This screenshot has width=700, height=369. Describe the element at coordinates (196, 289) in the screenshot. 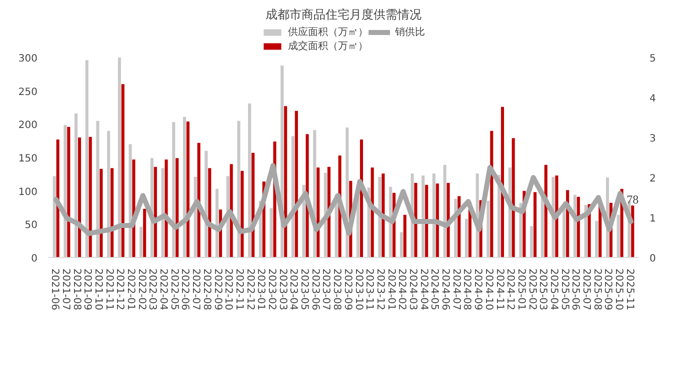

I see `x-tick-label: 2022-07` at that location.